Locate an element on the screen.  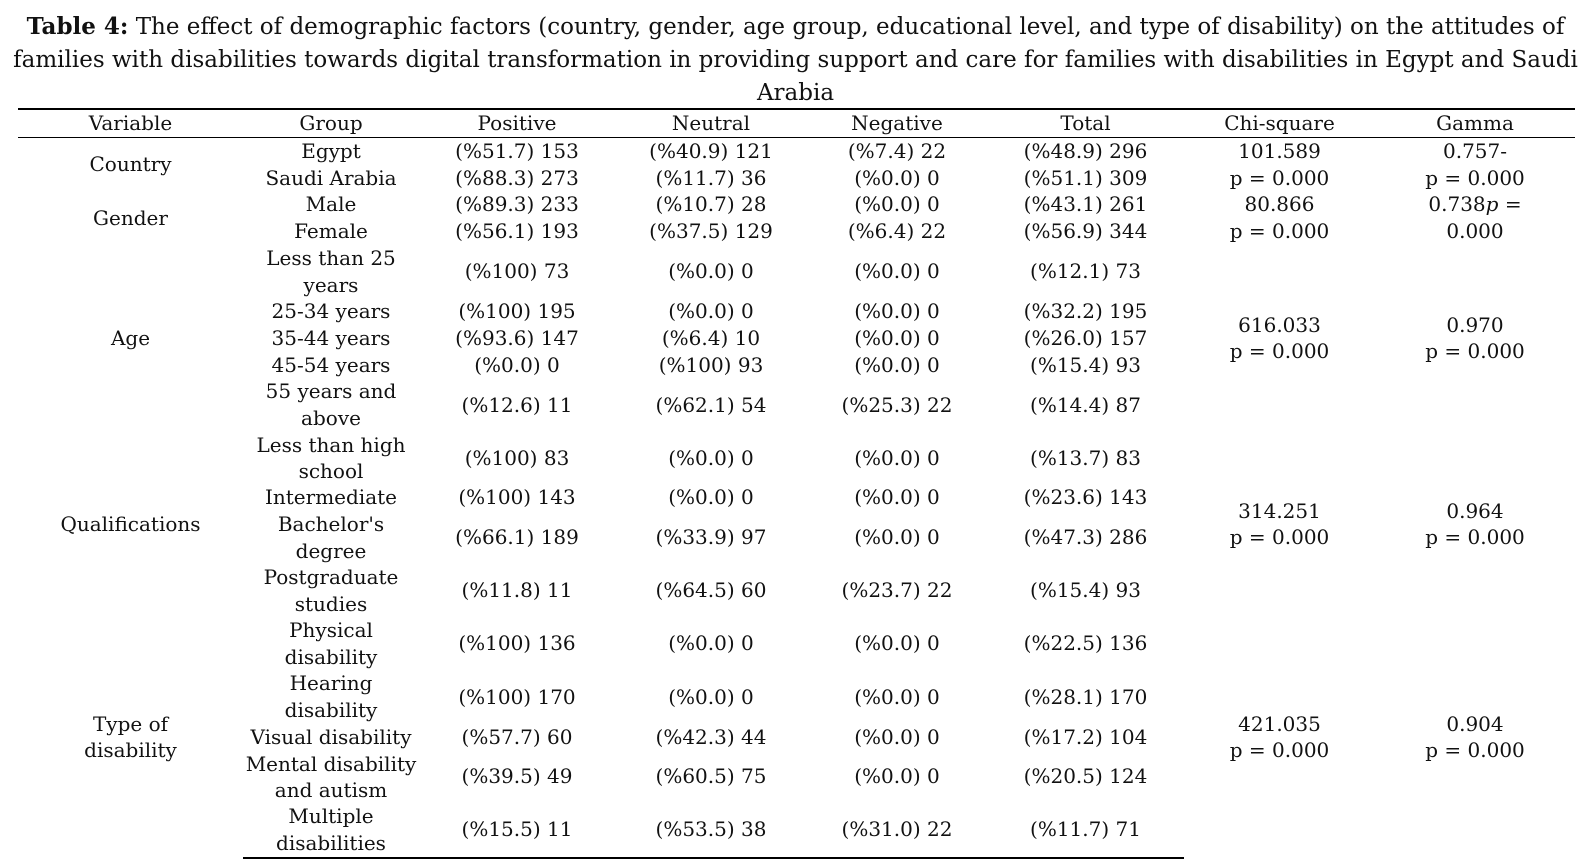
neutral-cell: (%37.5) 129 is located at coordinates (711, 231).